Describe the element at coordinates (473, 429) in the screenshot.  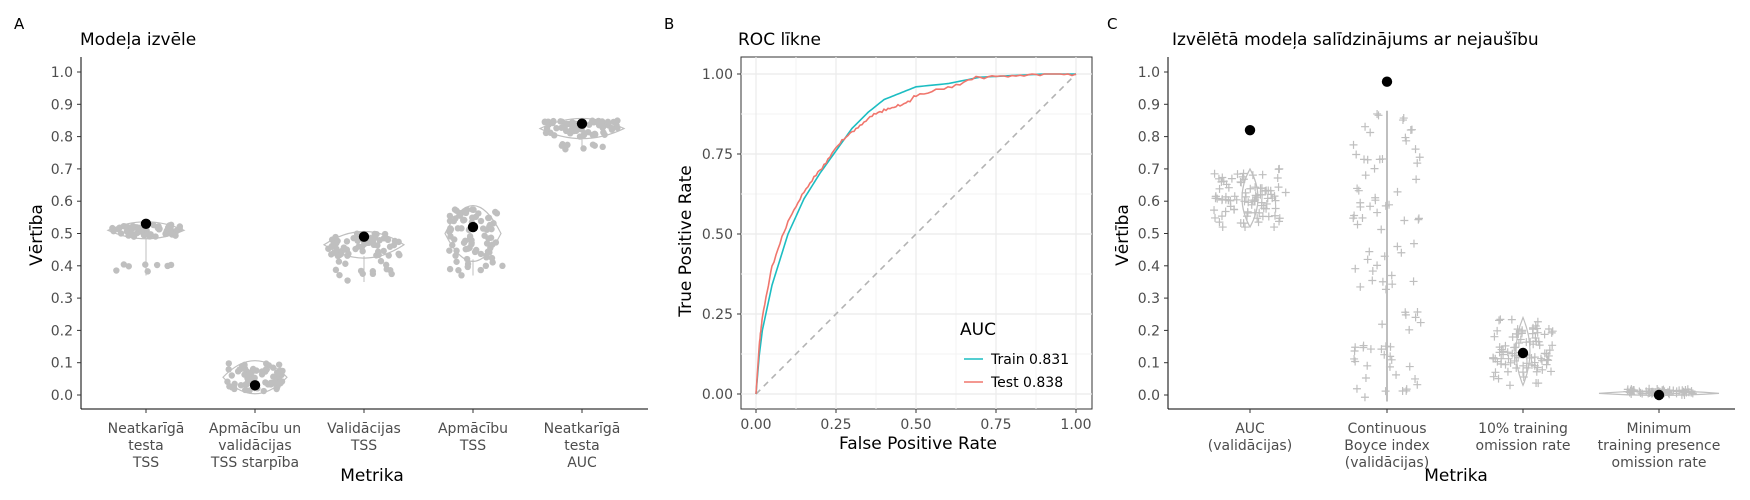
I see `panel-a-x-tick-label: Apmācību` at that location.